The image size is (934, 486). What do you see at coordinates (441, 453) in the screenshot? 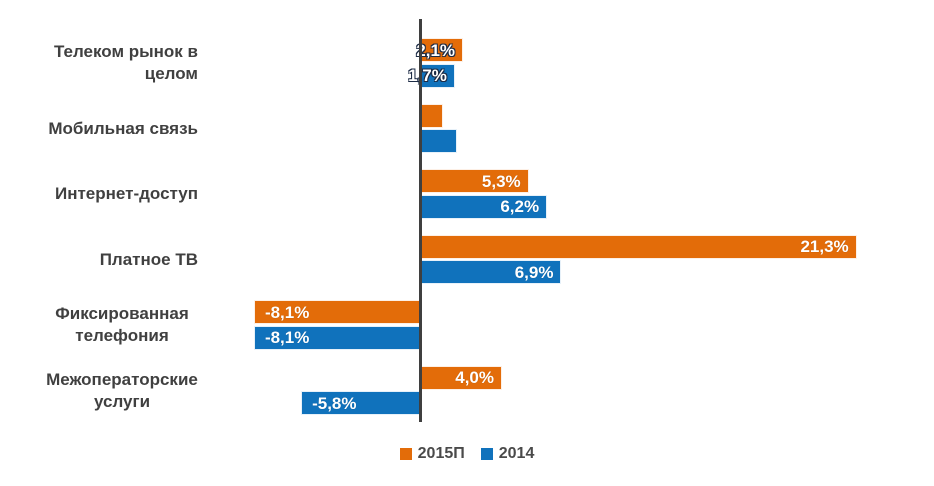
I see `legend-label-2015: 2015П` at bounding box center [441, 453].